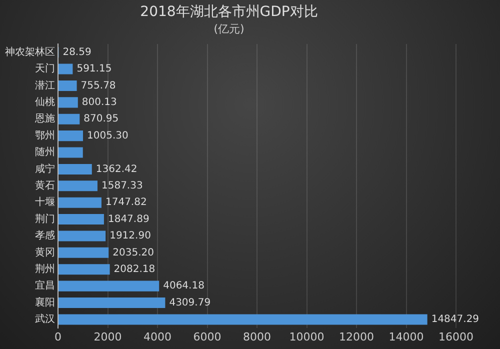  I want to click on data-label: 1912.90, so click(130, 236).